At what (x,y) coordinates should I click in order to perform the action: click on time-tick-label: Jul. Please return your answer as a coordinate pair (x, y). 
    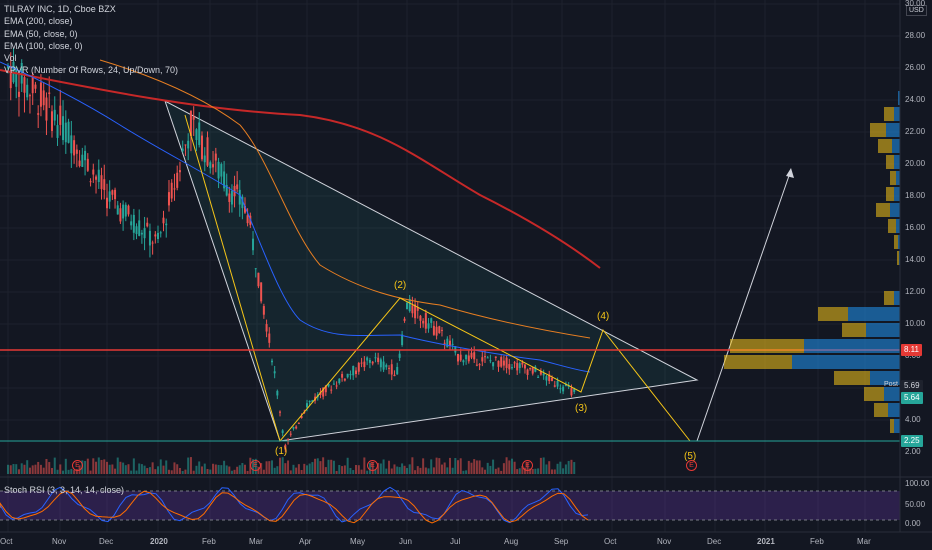
    Looking at the image, I should click on (455, 541).